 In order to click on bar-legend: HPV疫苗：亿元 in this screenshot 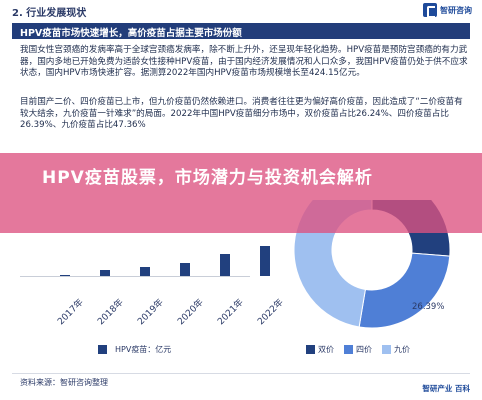, I will do `click(134, 349)`.